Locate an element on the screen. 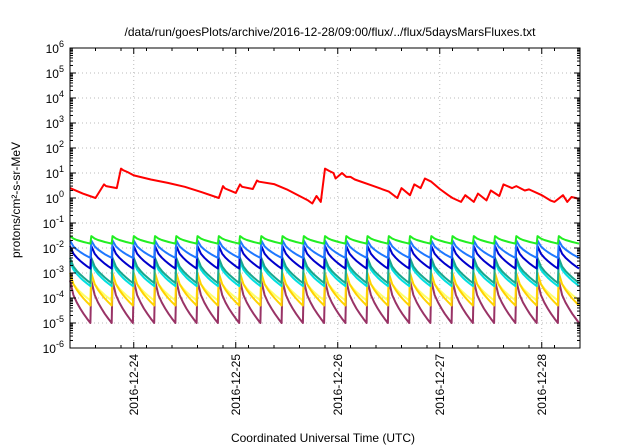  y-tick-label: 10⁻⁵ is located at coordinates (53, 322).